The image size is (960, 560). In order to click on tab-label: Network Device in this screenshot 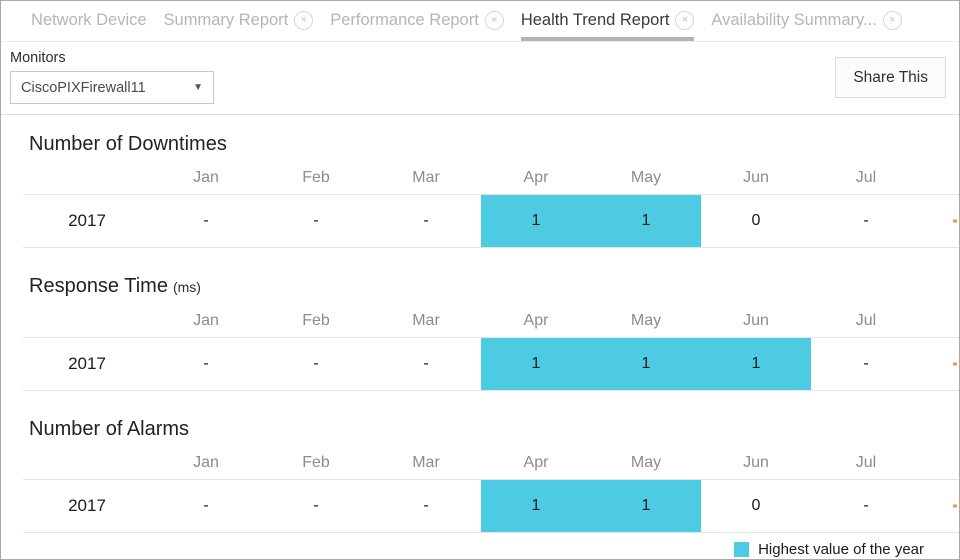, I will do `click(89, 20)`.